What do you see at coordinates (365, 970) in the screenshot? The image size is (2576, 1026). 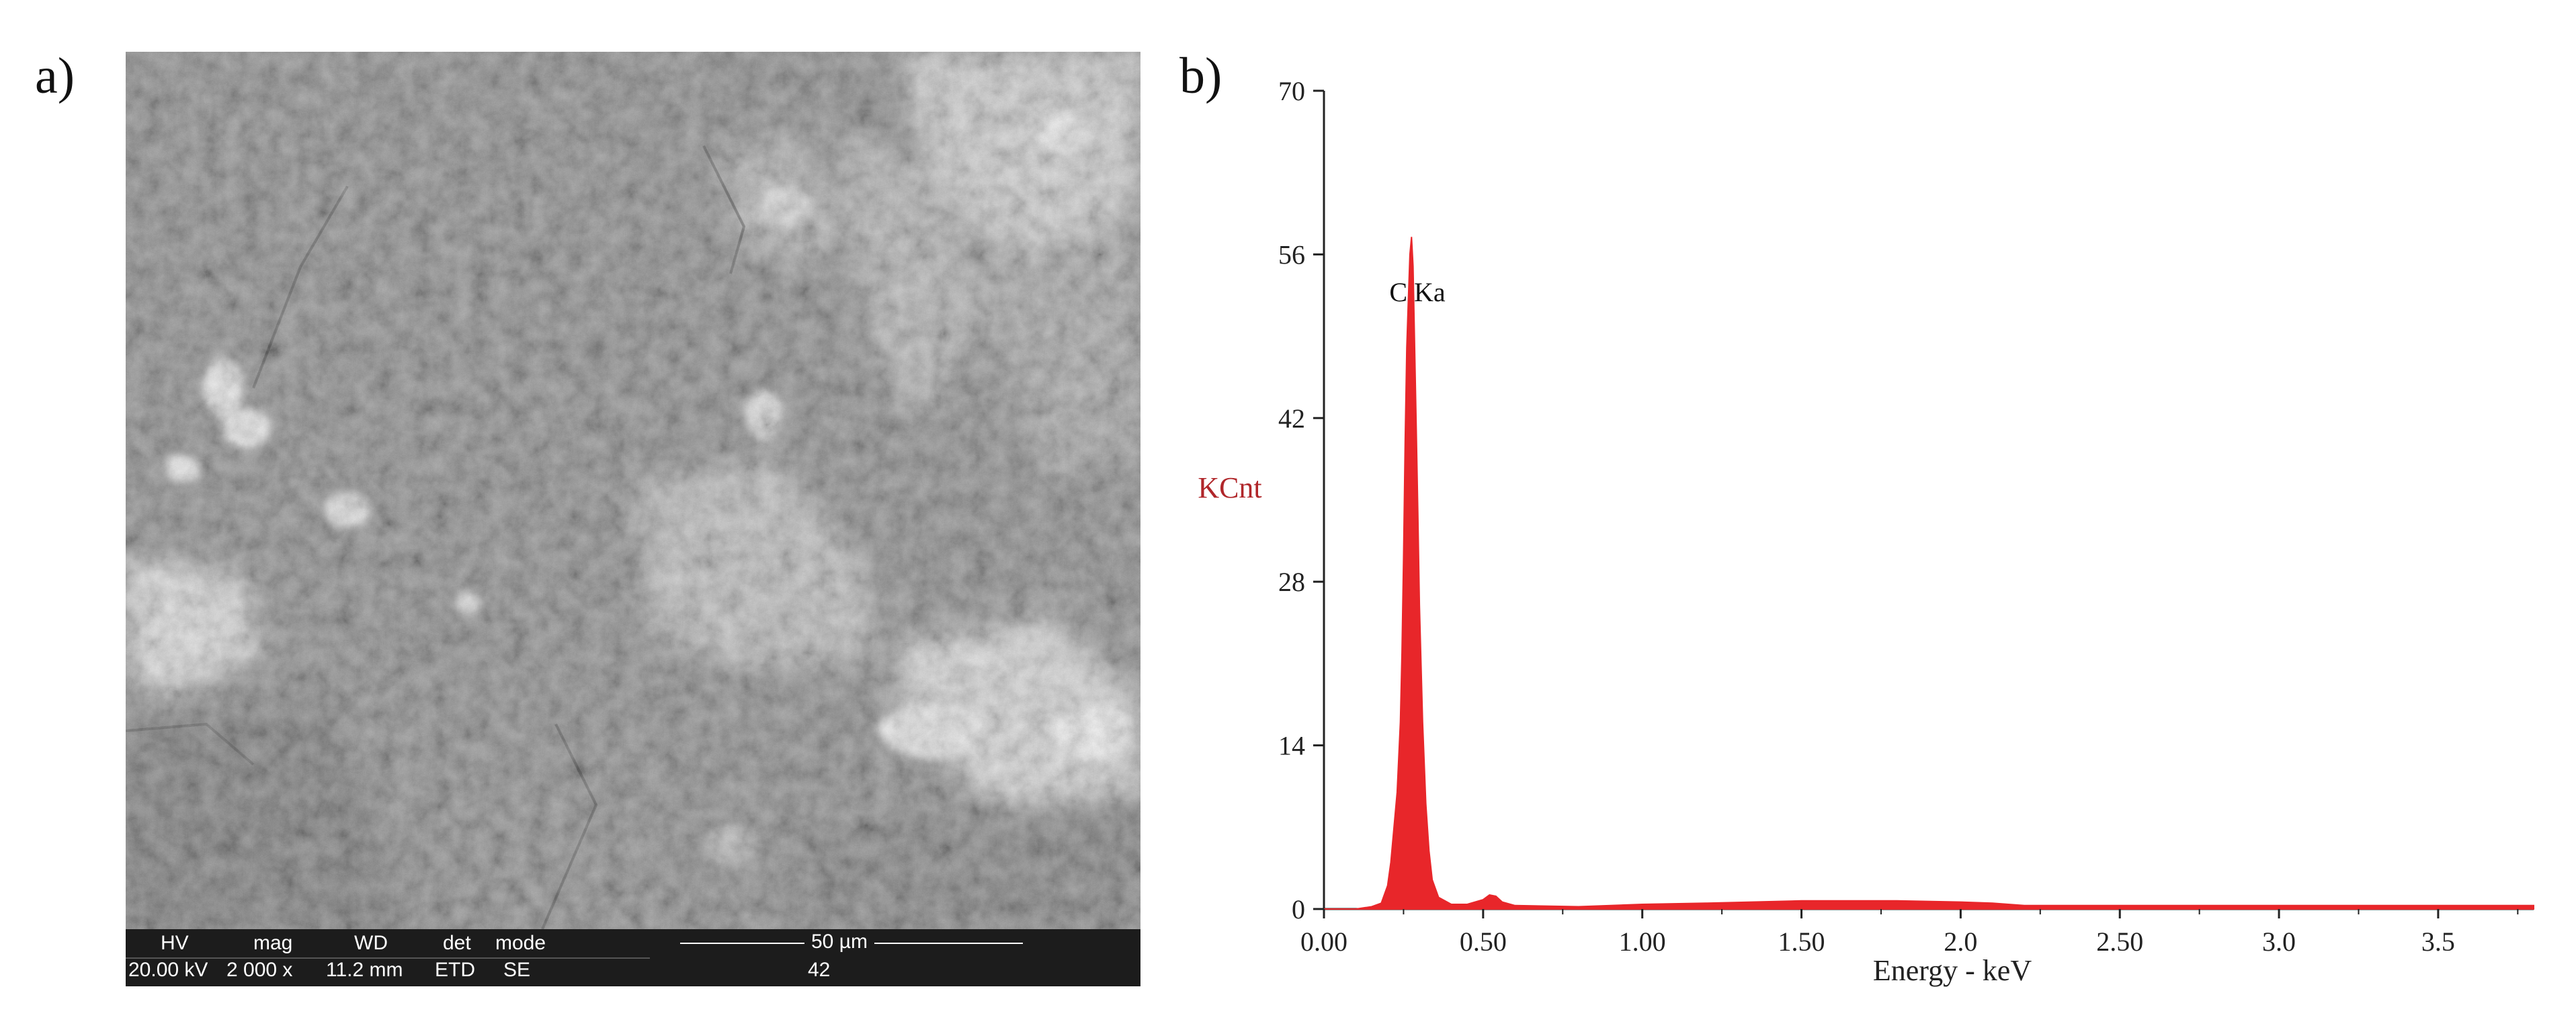 I see `sem-value-wd: 11.2 mm` at bounding box center [365, 970].